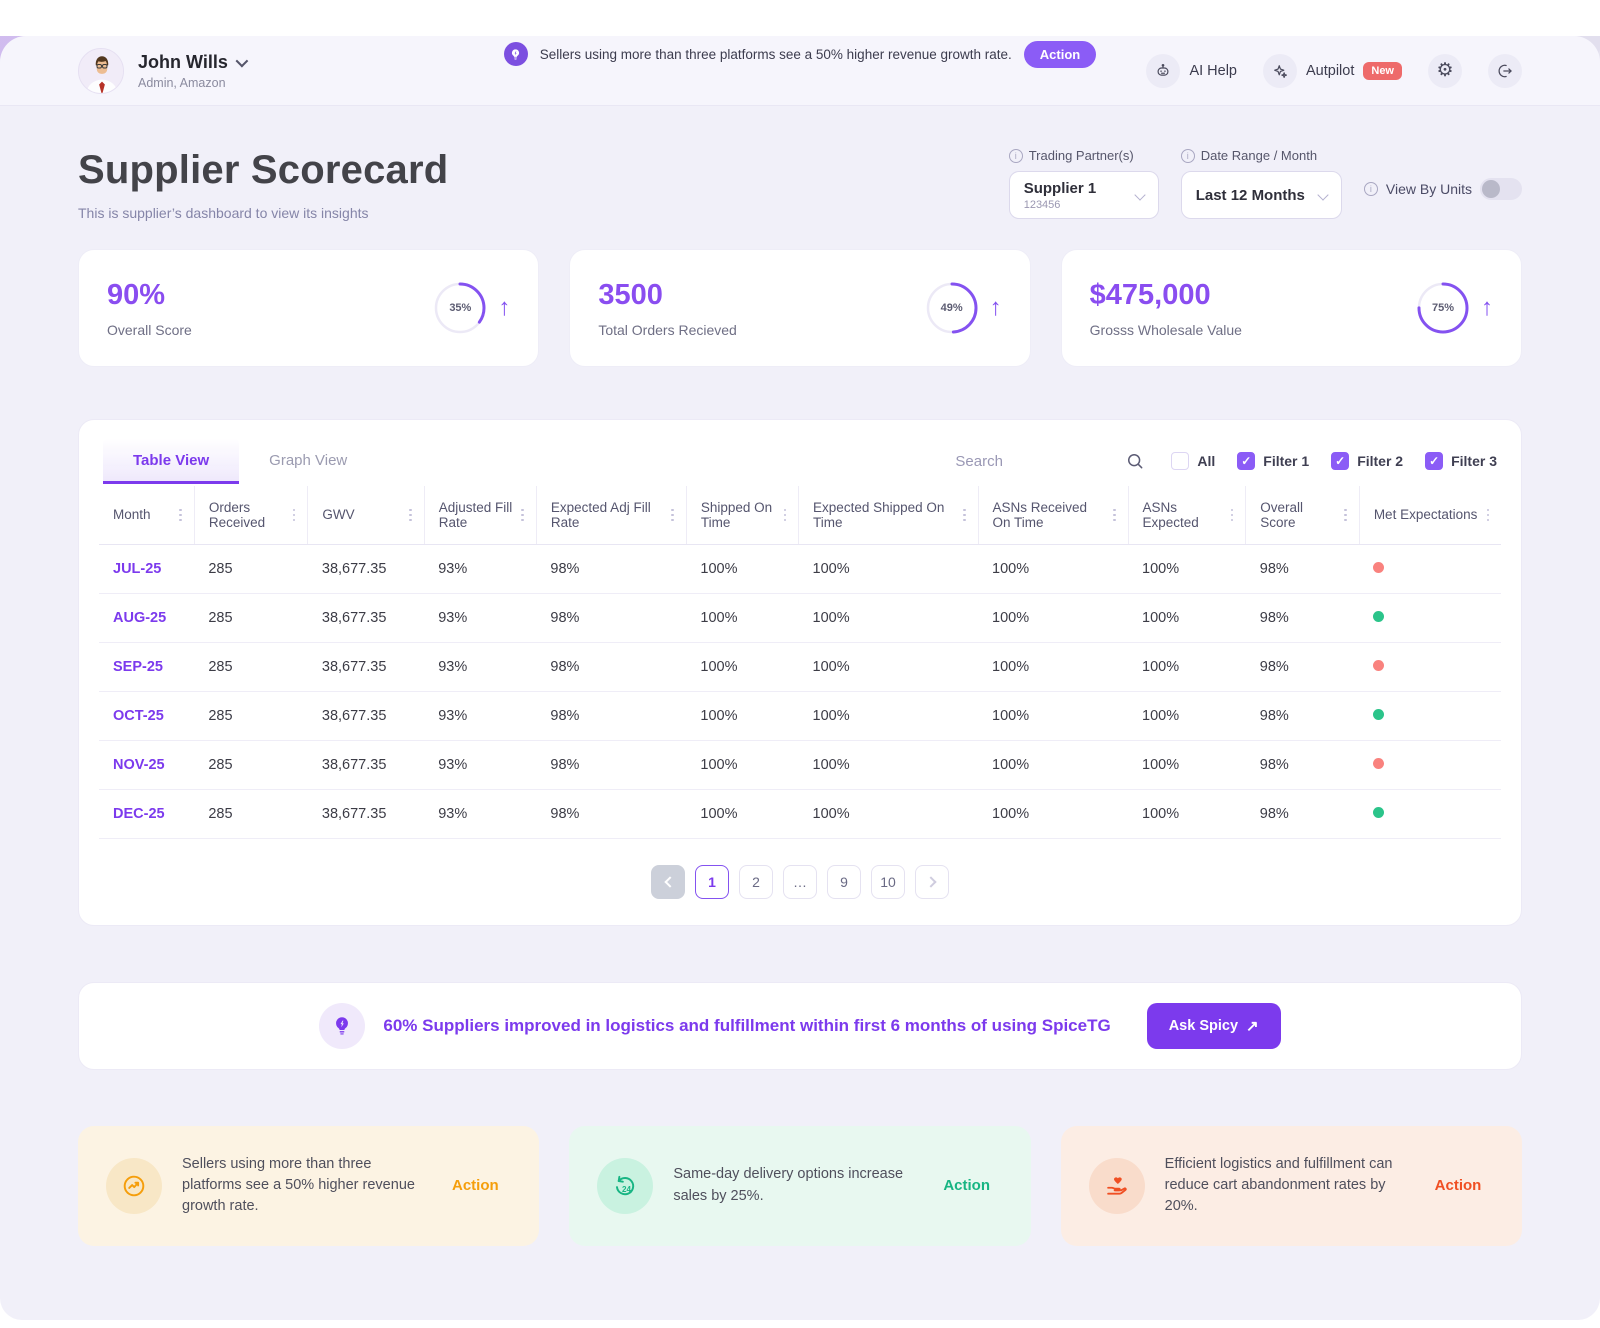 The width and height of the screenshot is (1600, 1328). I want to click on trading-partner-id: 123456, so click(1042, 204).